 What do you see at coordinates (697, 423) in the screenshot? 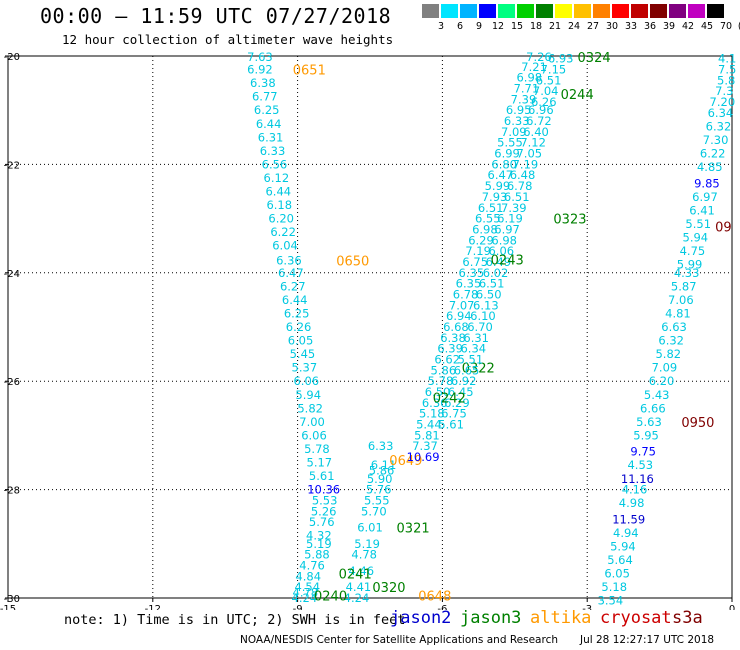
I see `pass-time-label: 0950` at bounding box center [697, 423].